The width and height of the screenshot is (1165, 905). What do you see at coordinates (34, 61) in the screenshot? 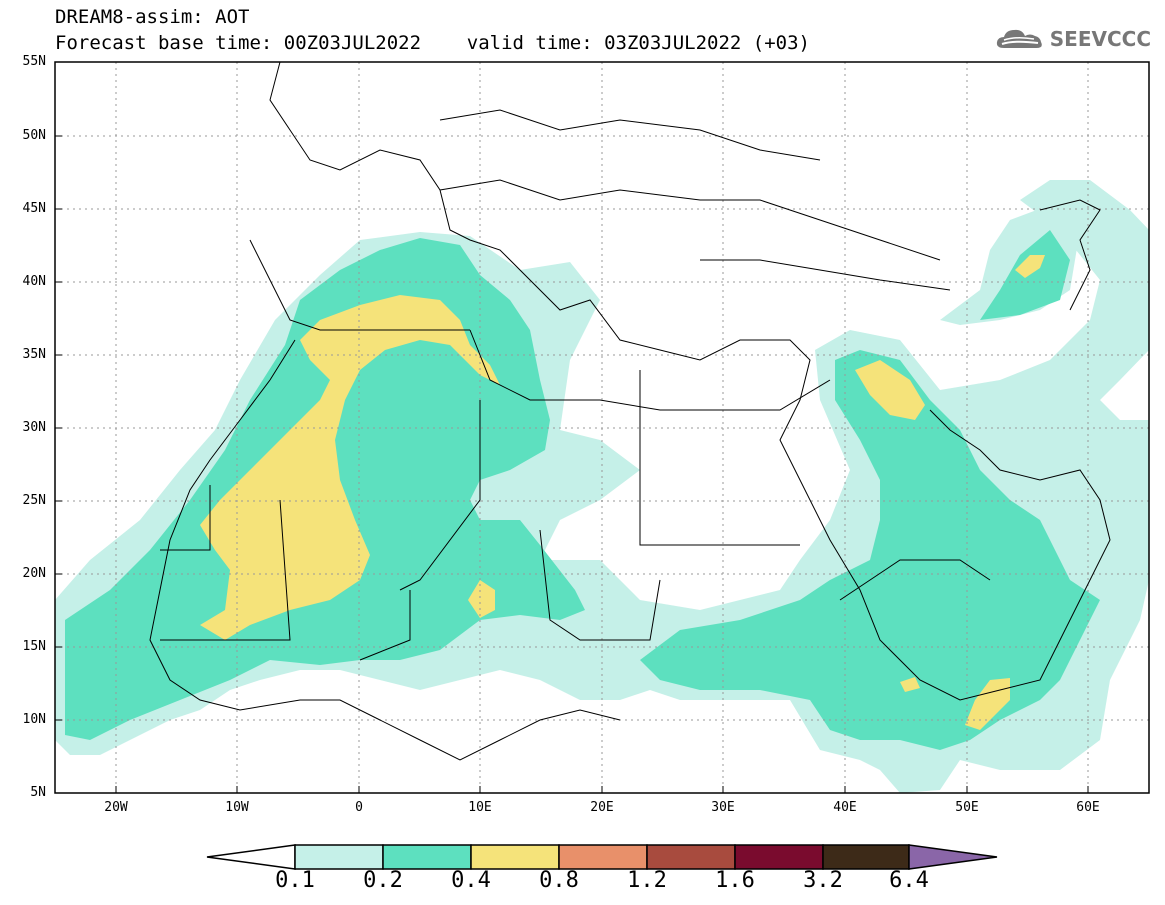
I see `lat-label: 55N` at bounding box center [34, 61].